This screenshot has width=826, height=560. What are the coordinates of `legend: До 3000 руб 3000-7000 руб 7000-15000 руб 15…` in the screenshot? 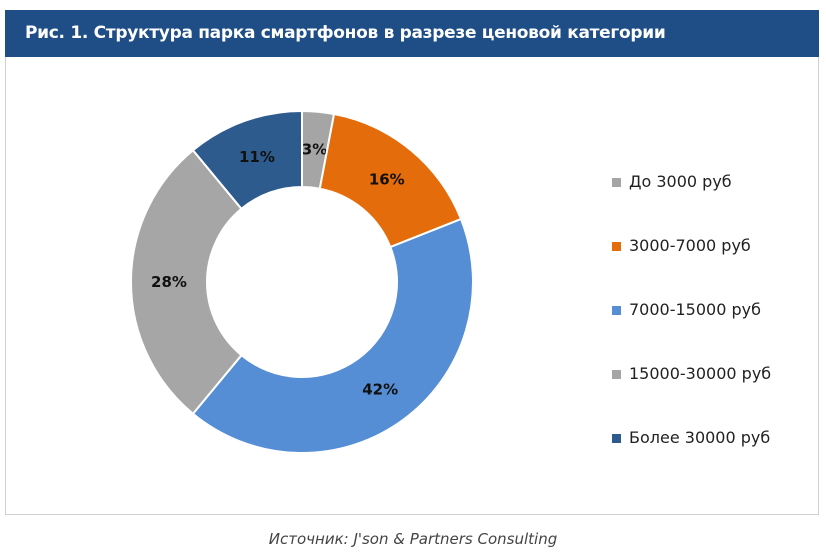 It's located at (691, 332).